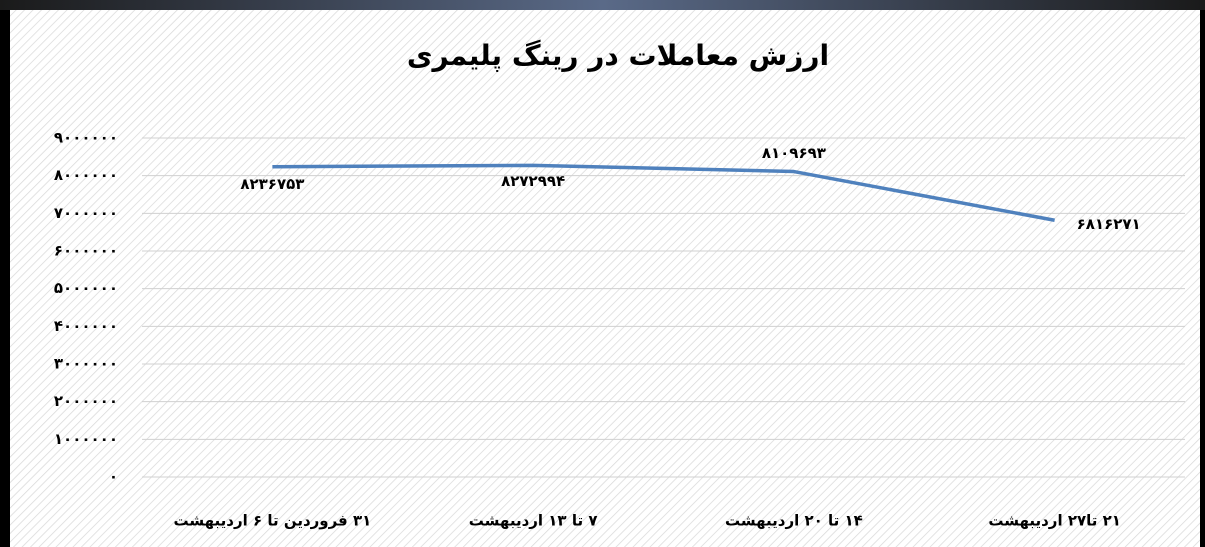 The width and height of the screenshot is (1205, 547). I want to click on line, so click(663, 192).